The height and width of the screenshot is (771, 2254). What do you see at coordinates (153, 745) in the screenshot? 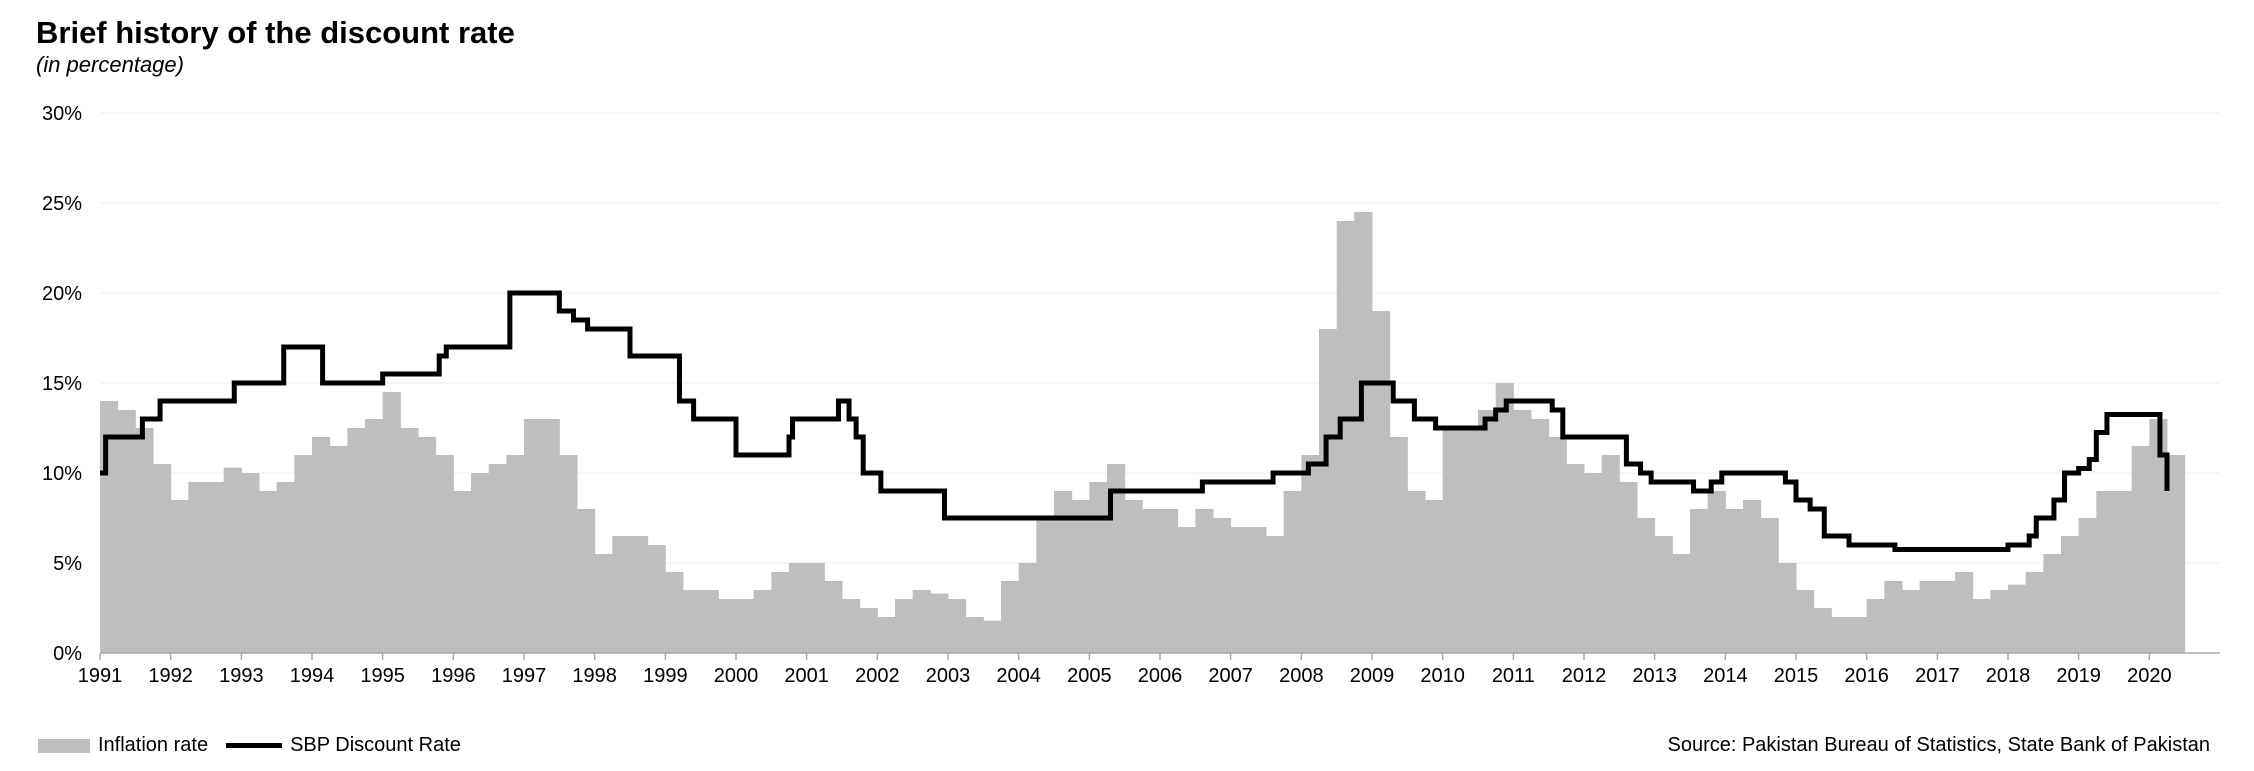
I see `legend-label-inflation: Inflation rate` at bounding box center [153, 745].